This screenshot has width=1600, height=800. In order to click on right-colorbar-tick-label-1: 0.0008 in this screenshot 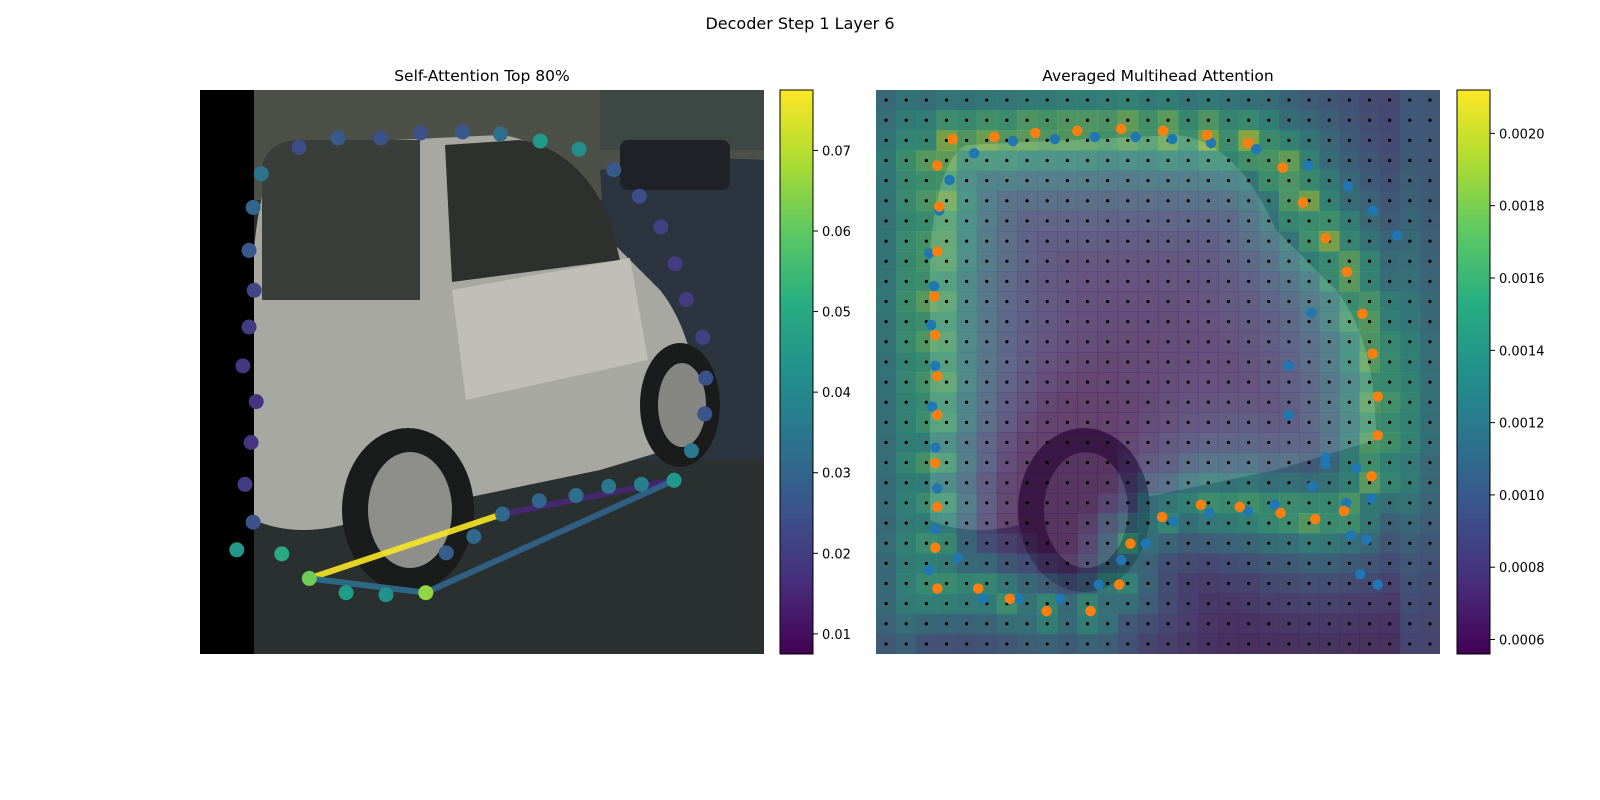, I will do `click(1522, 568)`.